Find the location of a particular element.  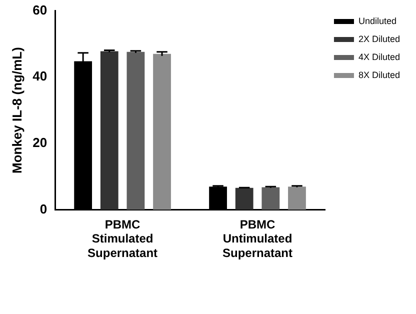

y-axis-title: Monkey IL-8 (ng/mL) is located at coordinates (16, 110).